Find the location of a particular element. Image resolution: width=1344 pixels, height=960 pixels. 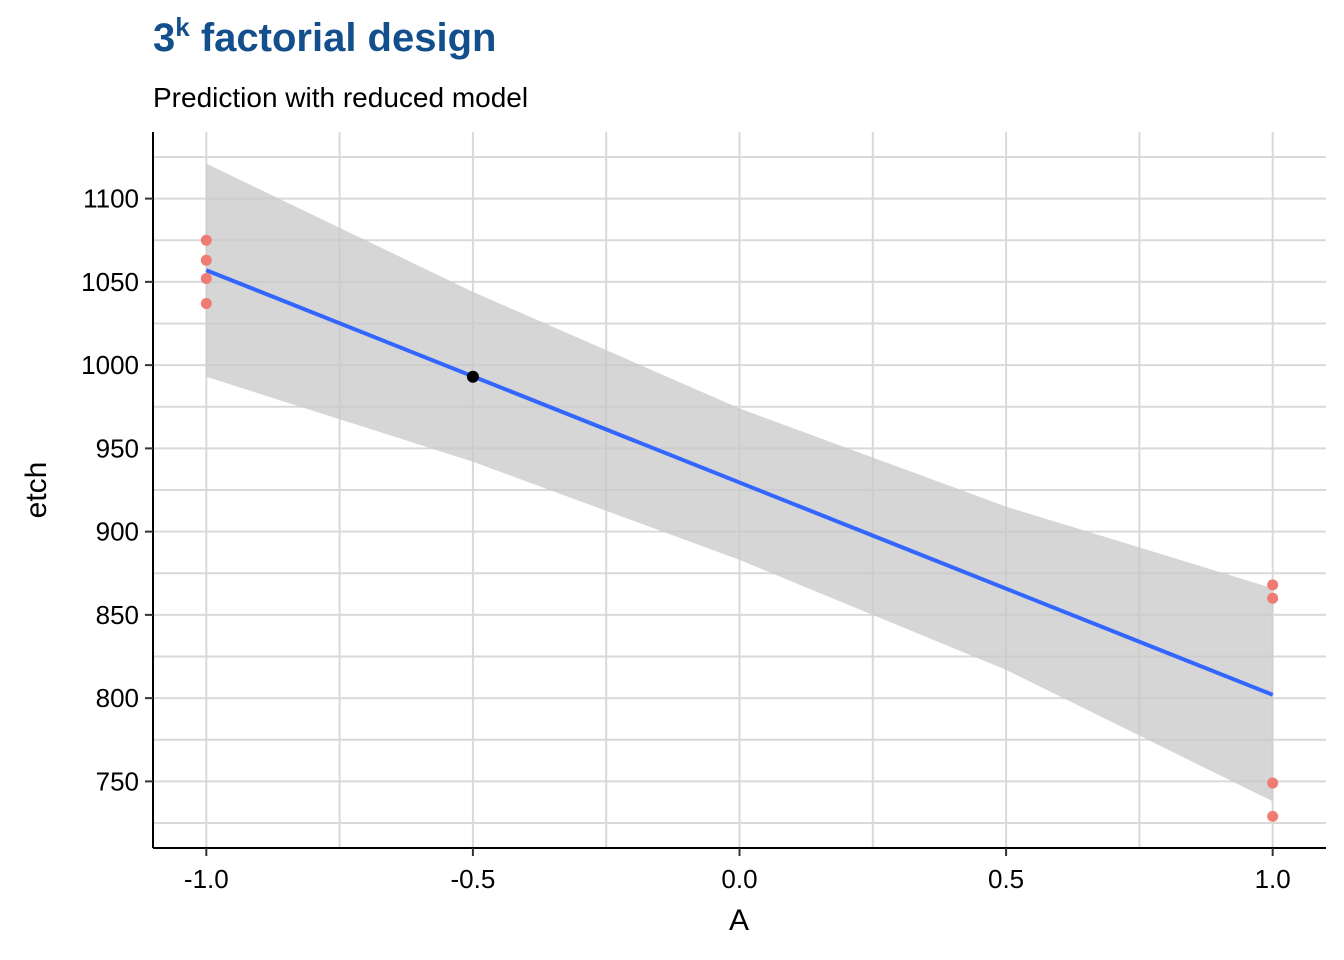

y-tick-label: 850 is located at coordinates (117, 615).